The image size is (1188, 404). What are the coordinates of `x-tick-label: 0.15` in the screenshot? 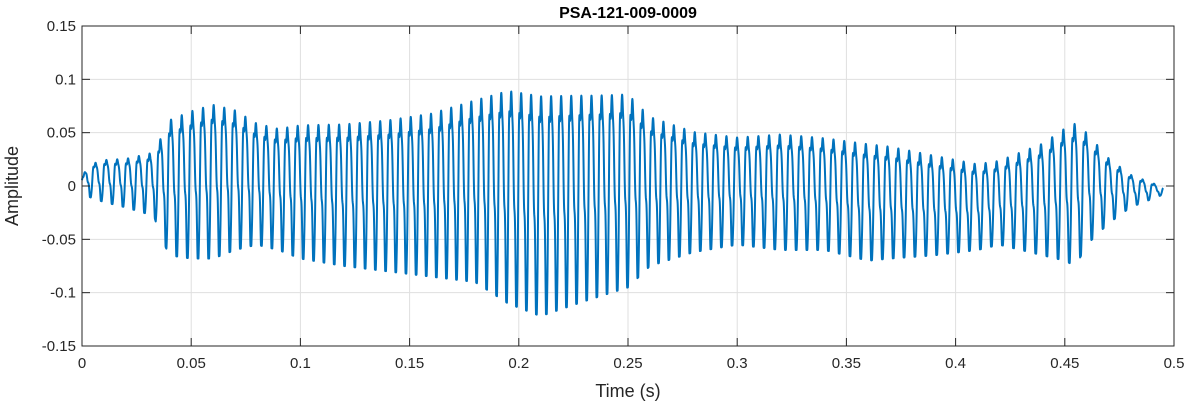 It's located at (409, 363).